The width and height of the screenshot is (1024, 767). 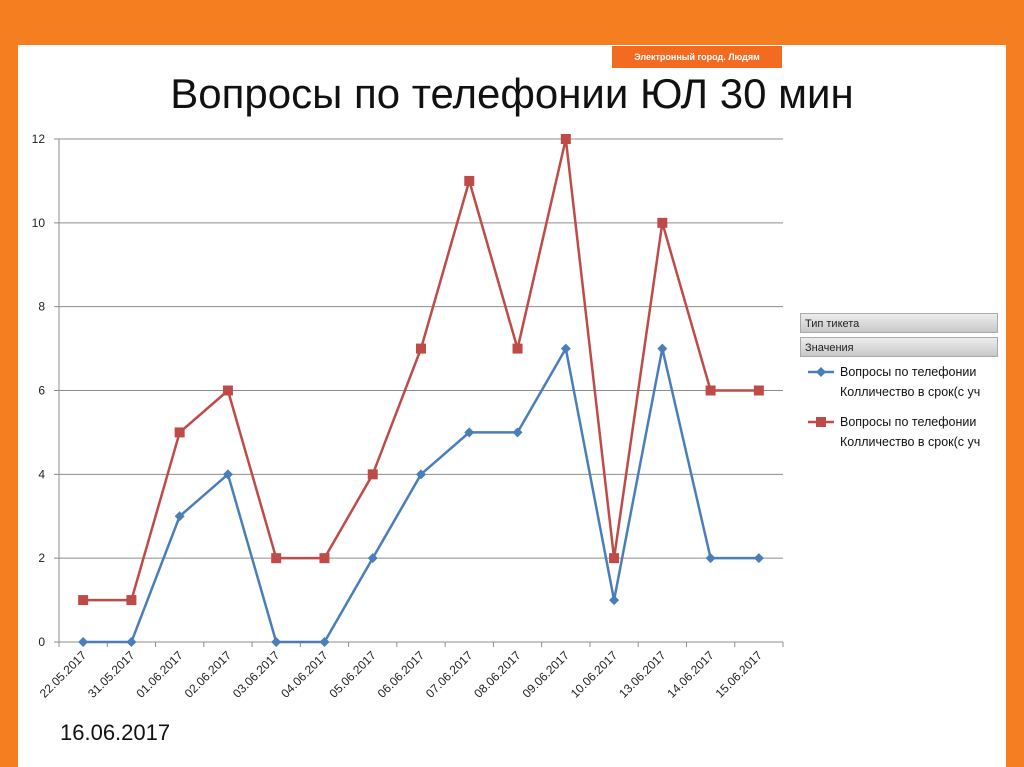 I want to click on x-tick-label: 13.06.2017, so click(x=642, y=674).